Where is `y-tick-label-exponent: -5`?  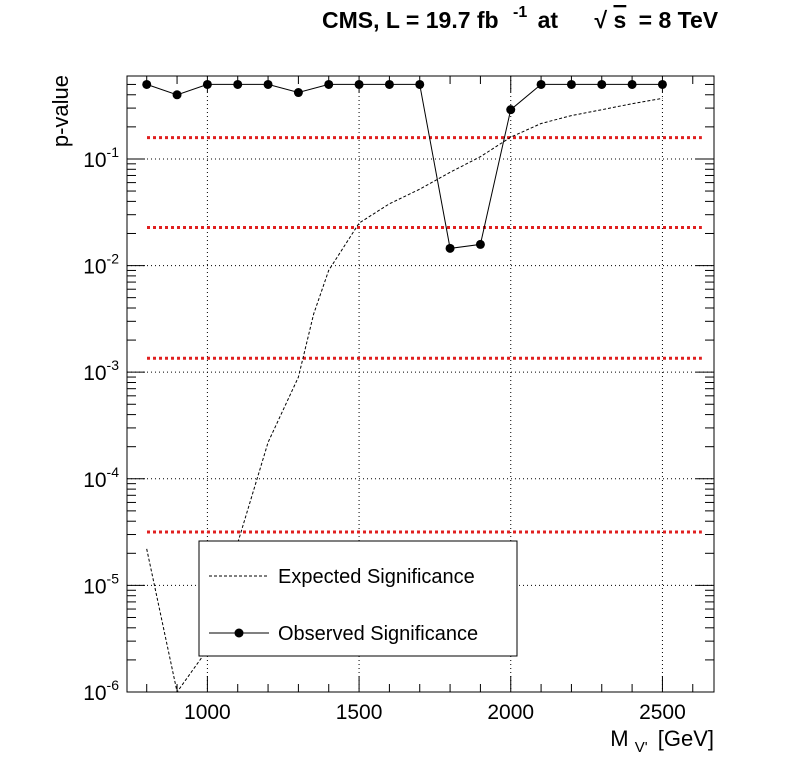 y-tick-label-exponent: -5 is located at coordinates (113, 578).